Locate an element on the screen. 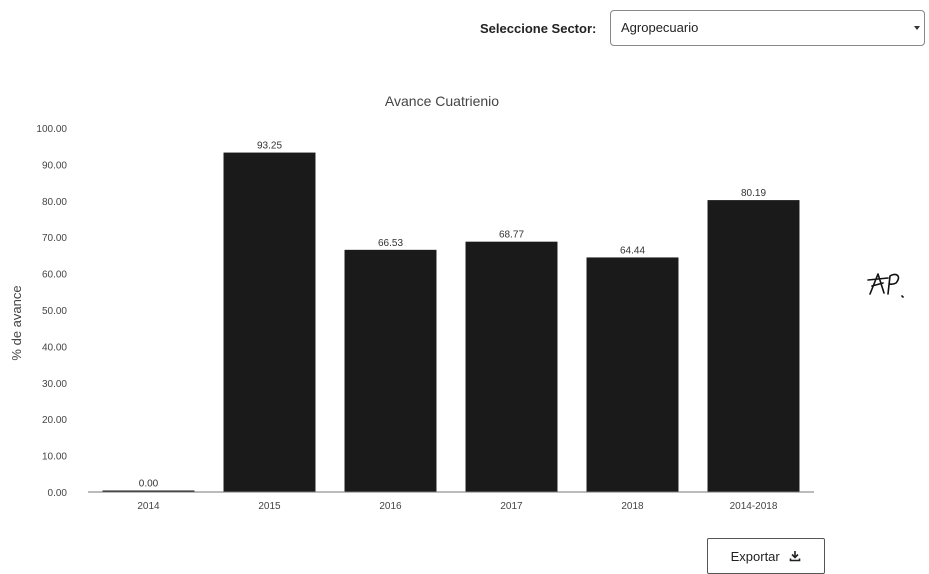 This screenshot has height=574, width=929. y-tick-label: 40.00 is located at coordinates (54, 347).